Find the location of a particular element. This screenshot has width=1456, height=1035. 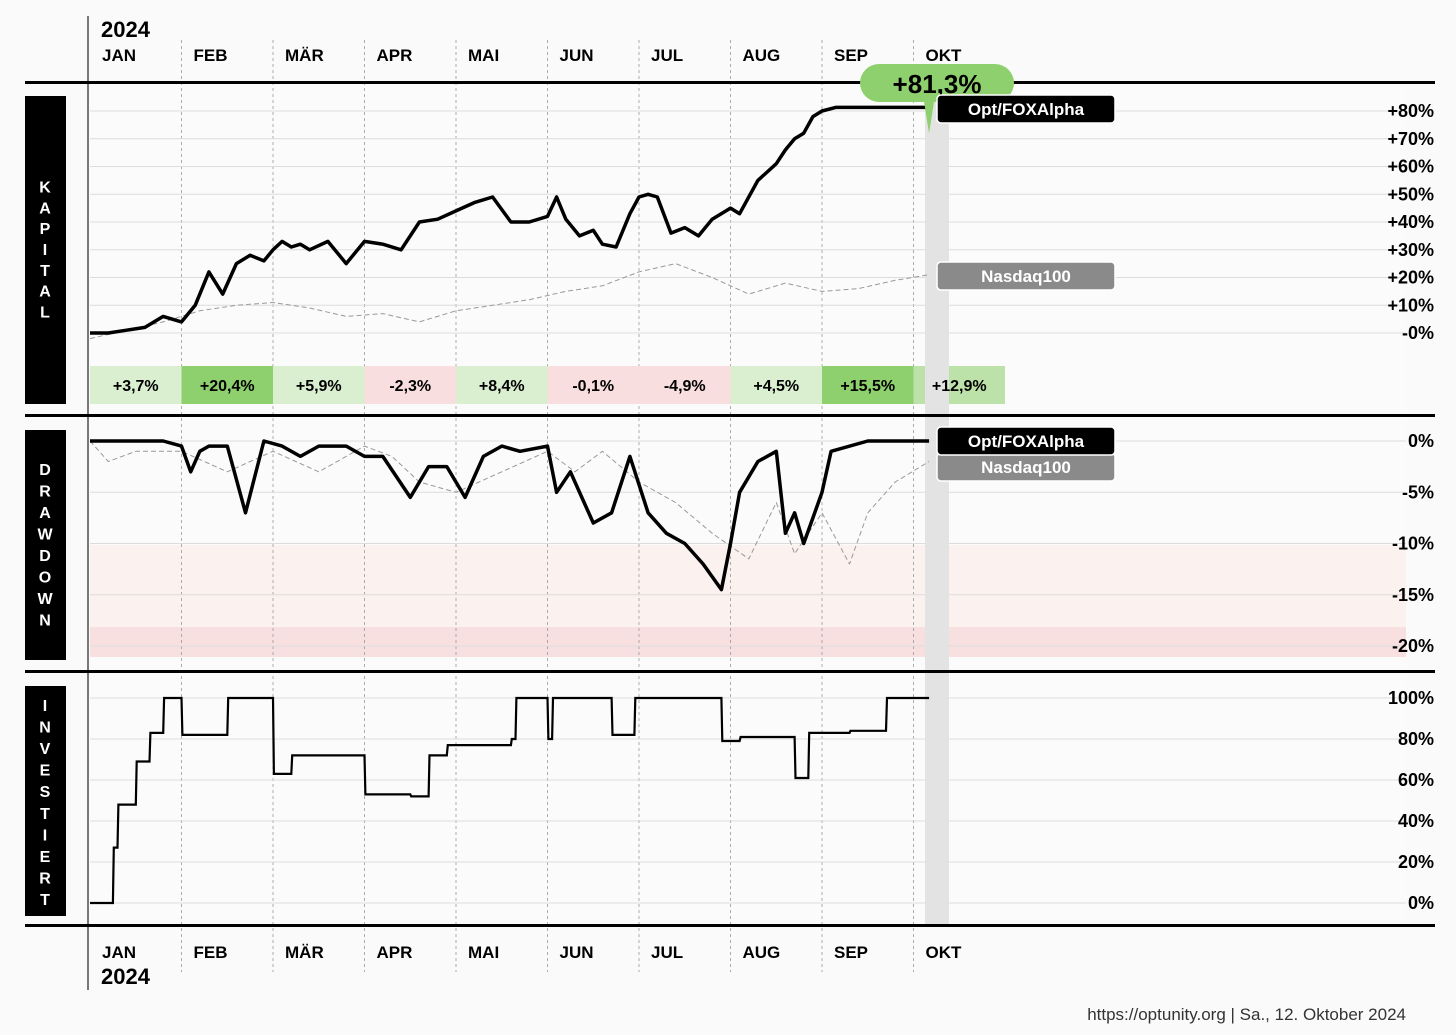

month-label-bottom-aug: AUG is located at coordinates (762, 952).